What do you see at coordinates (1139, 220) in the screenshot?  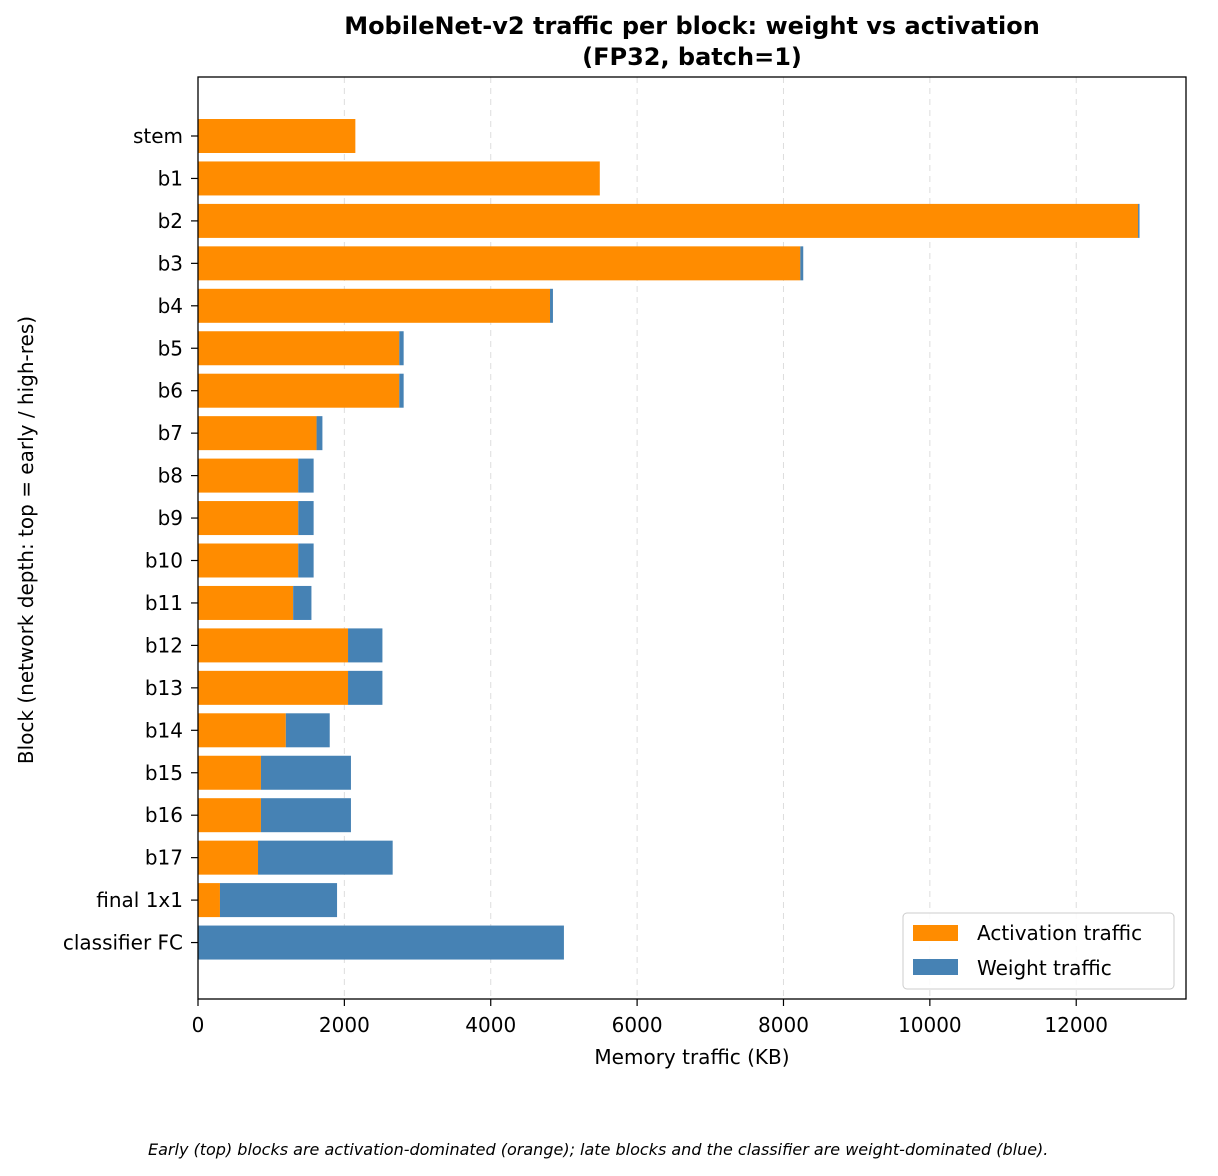 I see `bar-weight-b2` at bounding box center [1139, 220].